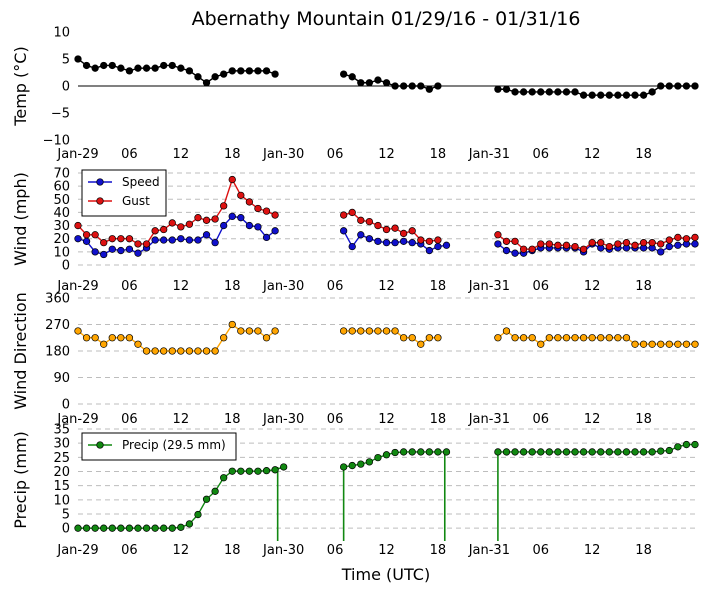 This screenshot has width=705, height=593. I want to click on y-tick-label-wind: 40, so click(61, 213).